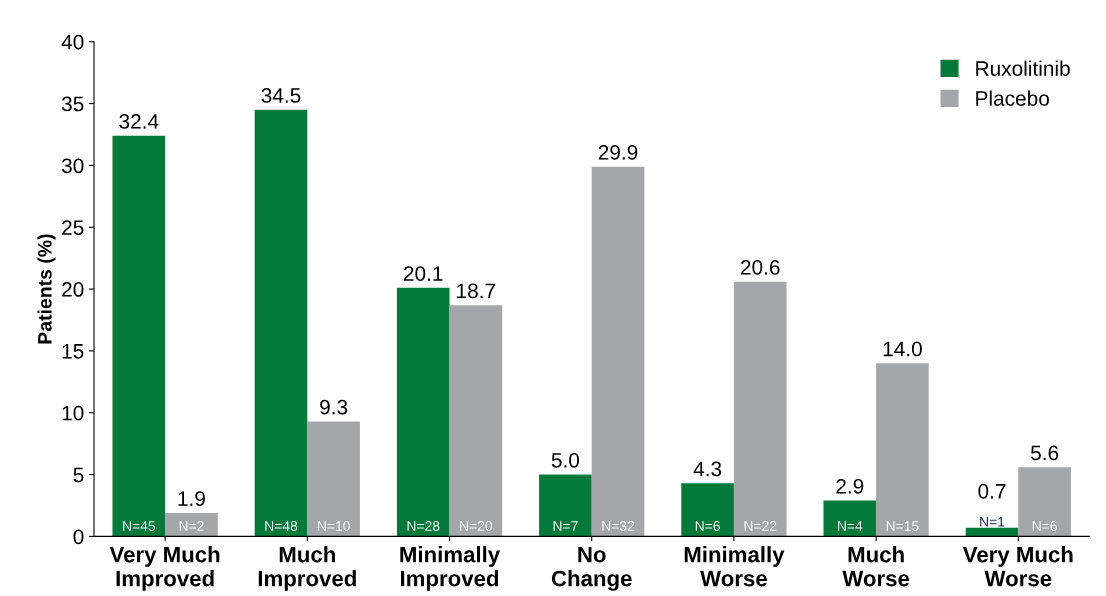 Image resolution: width=1106 pixels, height=596 pixels. Describe the element at coordinates (73, 227) in the screenshot. I see `y-tick-label: 25` at that location.